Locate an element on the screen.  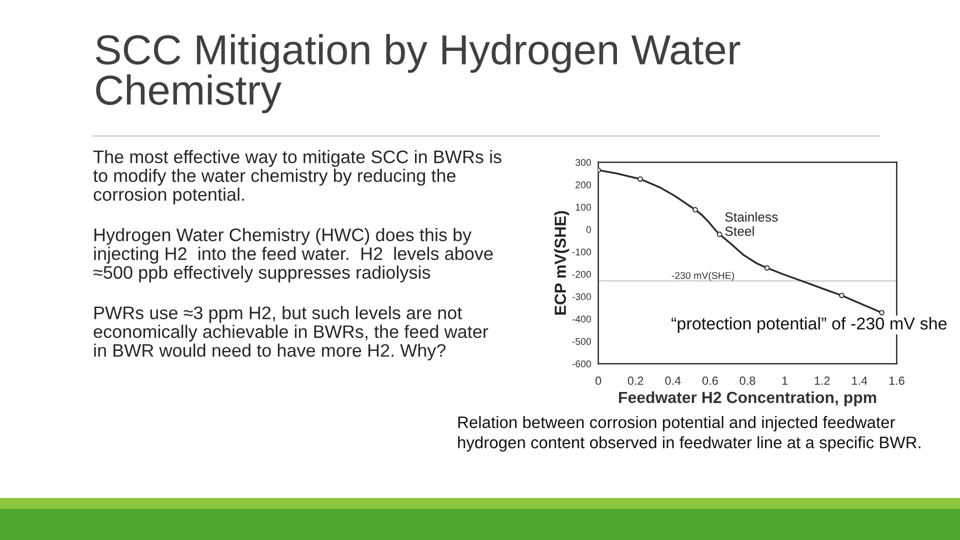
x-tick-label: 0.4 is located at coordinates (673, 380).